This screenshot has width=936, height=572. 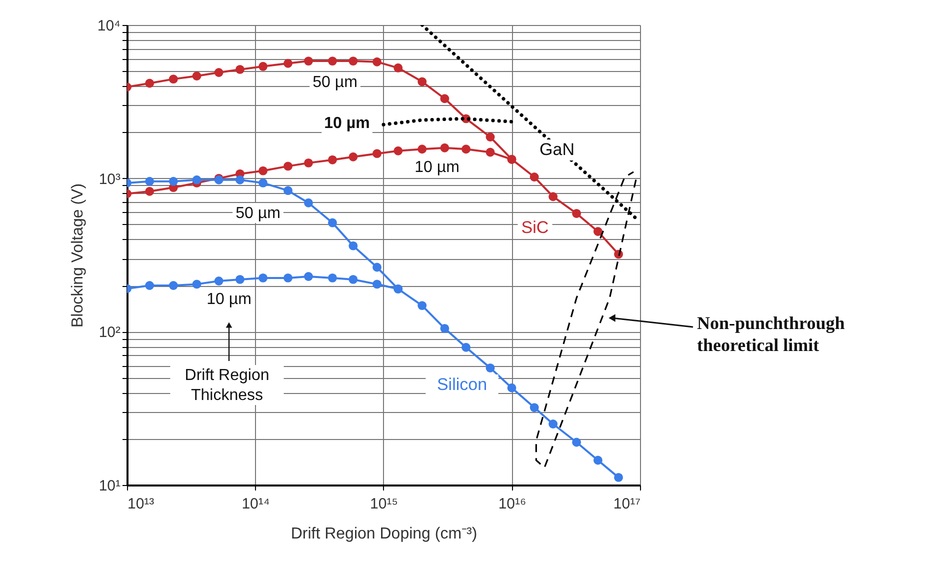 I want to click on annotation: Drift Region Thickness, so click(x=227, y=385).